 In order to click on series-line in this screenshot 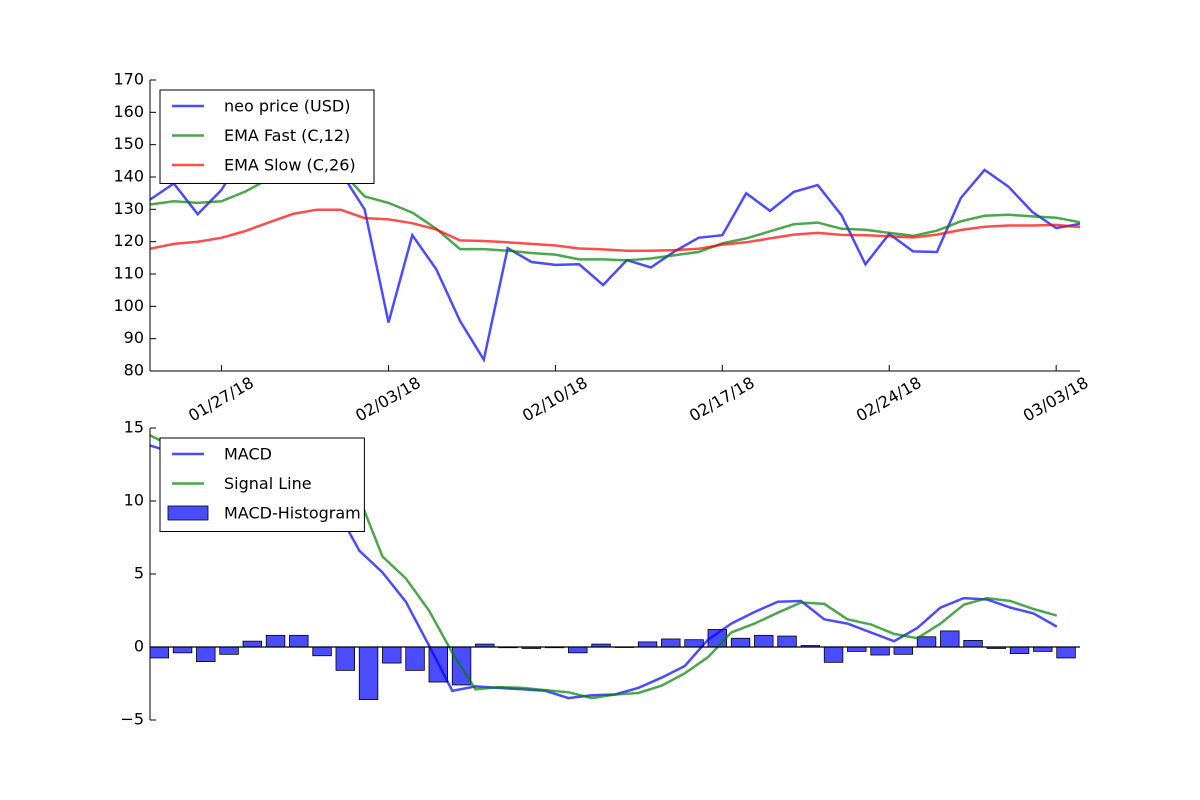, I will do `click(615, 230)`.